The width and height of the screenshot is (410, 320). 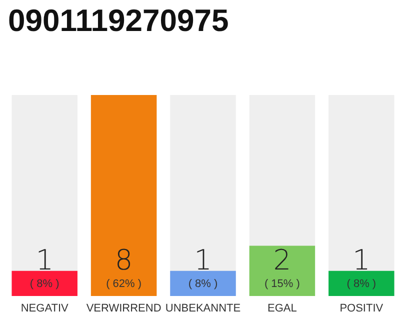 I want to click on data-label: 2 ( 15% ), so click(x=282, y=267).